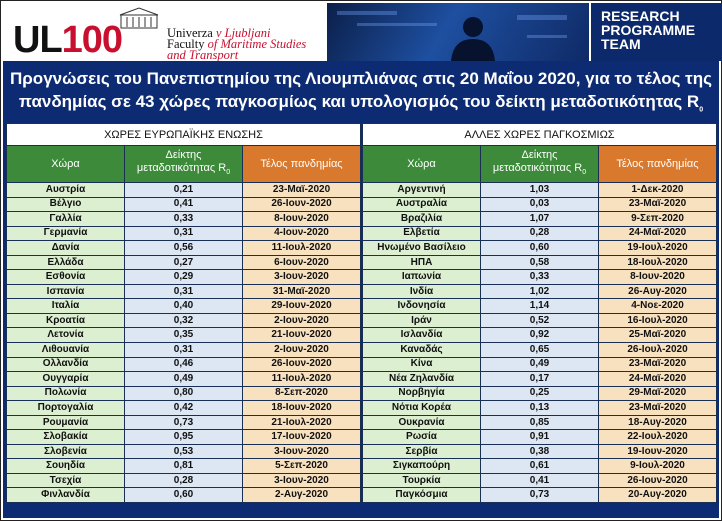  What do you see at coordinates (65, 291) in the screenshot?
I see `country-cell: Ισπανία` at bounding box center [65, 291].